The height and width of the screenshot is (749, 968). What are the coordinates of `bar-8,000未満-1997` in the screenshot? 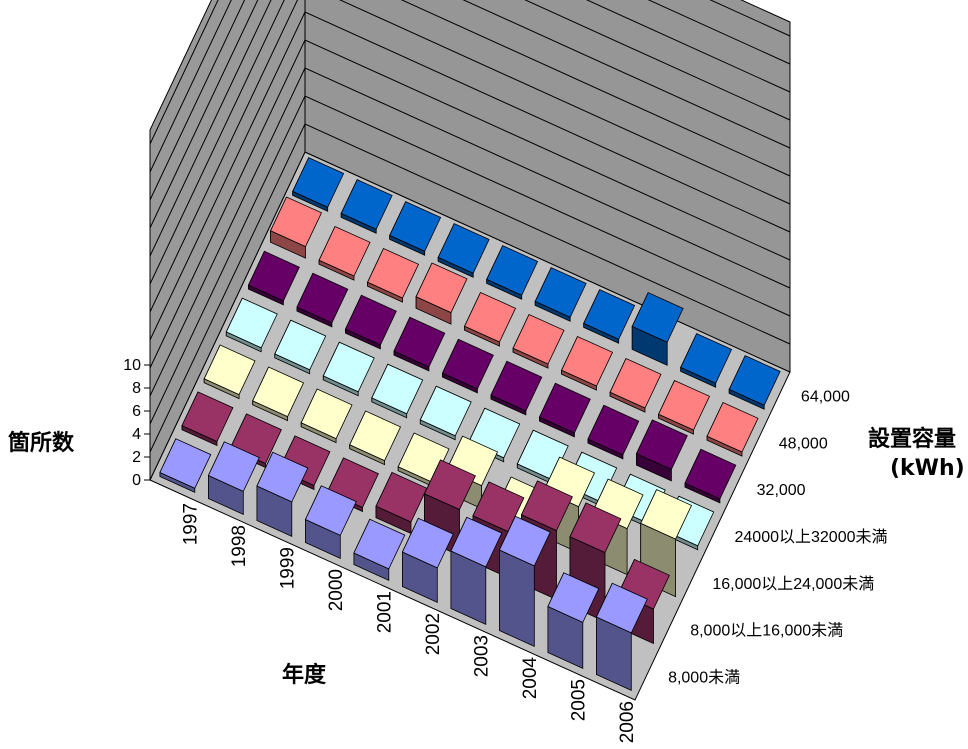 It's located at (185, 466).